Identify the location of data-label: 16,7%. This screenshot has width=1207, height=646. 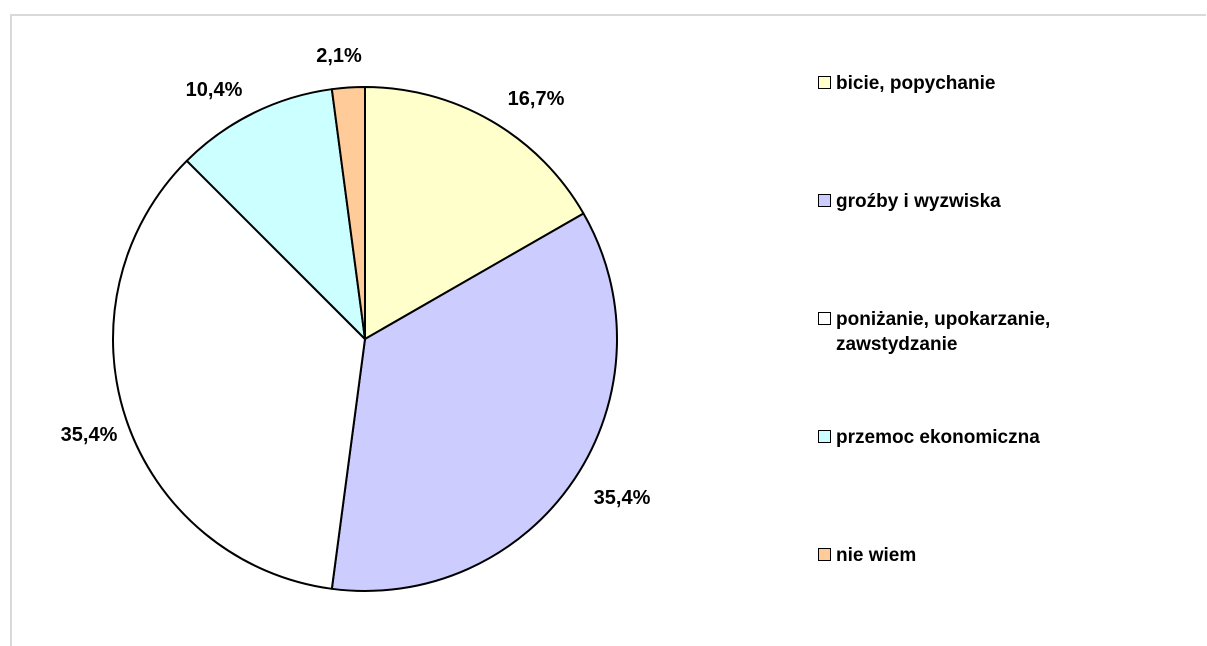
(536, 99).